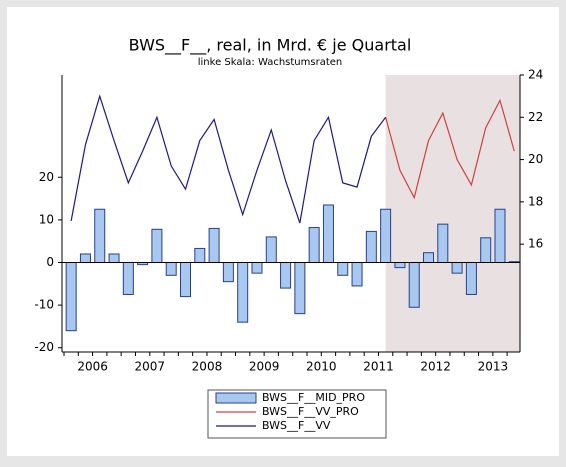 This screenshot has height=467, width=566. Describe the element at coordinates (46, 219) in the screenshot. I see `y-tick-label: 10` at that location.